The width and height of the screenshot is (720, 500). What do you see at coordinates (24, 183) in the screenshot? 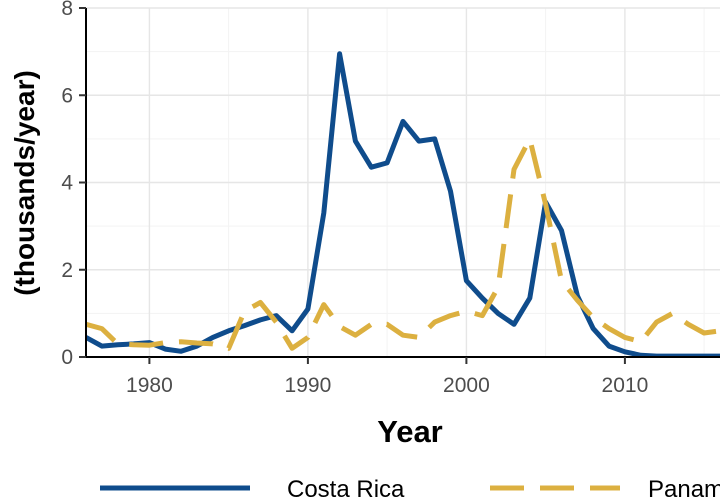
I see `y-axis-title: (thousands/year)` at bounding box center [24, 183].